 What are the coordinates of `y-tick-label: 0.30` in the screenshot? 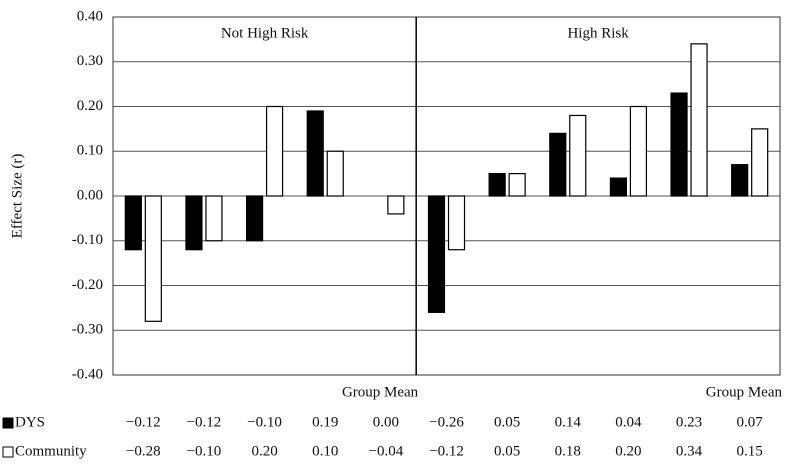 It's located at (90, 61).